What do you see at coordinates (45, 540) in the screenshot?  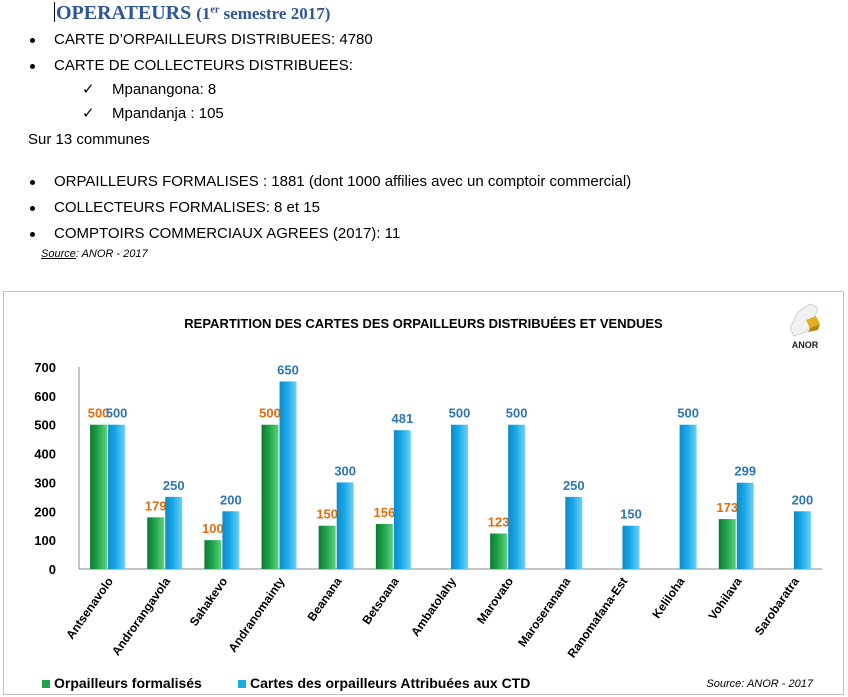 I see `y-tick-label: 100` at bounding box center [45, 540].